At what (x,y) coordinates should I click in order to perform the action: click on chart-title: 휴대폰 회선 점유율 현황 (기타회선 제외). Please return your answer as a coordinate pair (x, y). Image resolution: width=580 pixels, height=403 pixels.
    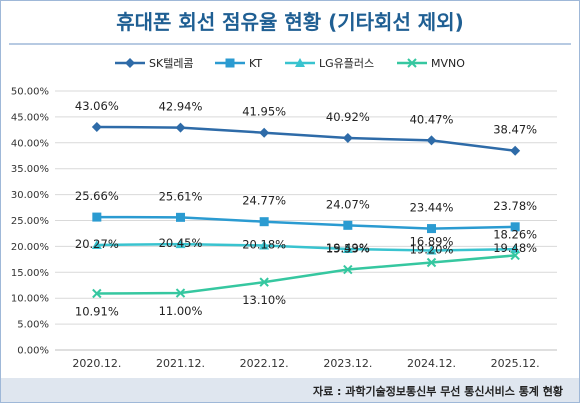
    Looking at the image, I should click on (290, 22).